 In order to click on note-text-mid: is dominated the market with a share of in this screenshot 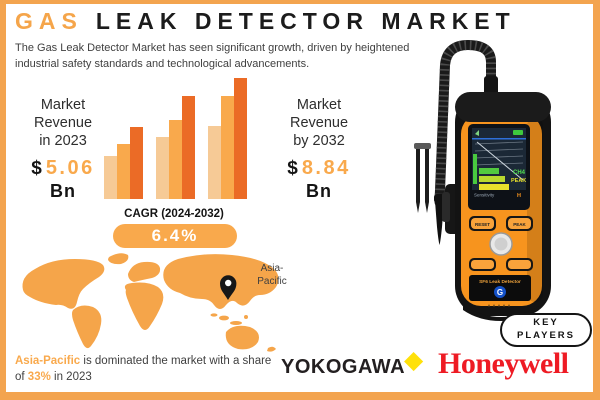, I will do `click(143, 369)`.